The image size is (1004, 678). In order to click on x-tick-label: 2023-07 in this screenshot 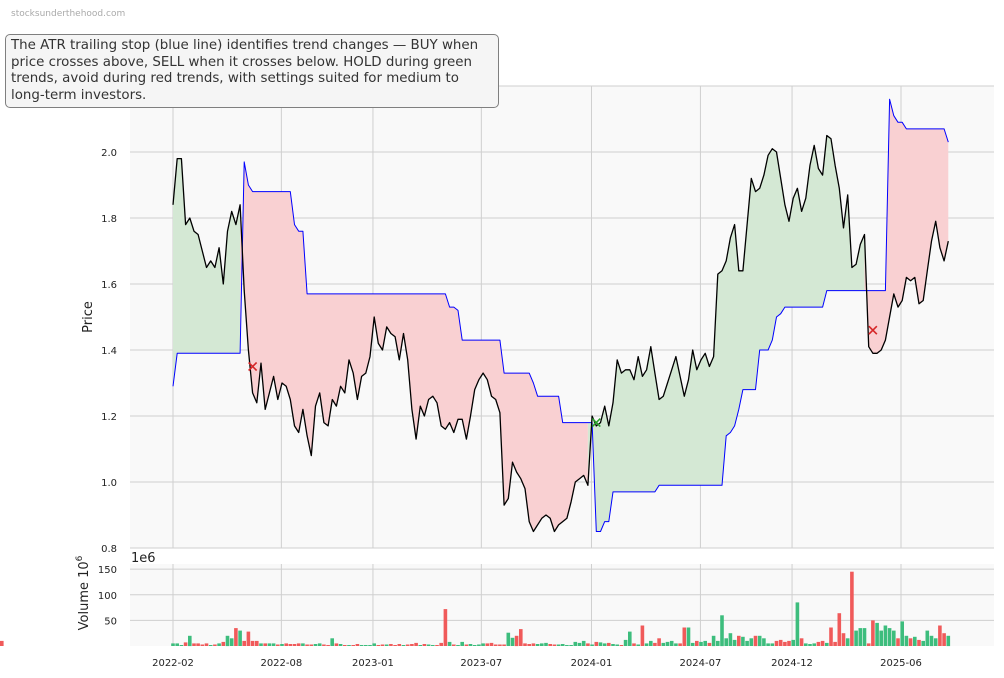, I will do `click(481, 663)`.